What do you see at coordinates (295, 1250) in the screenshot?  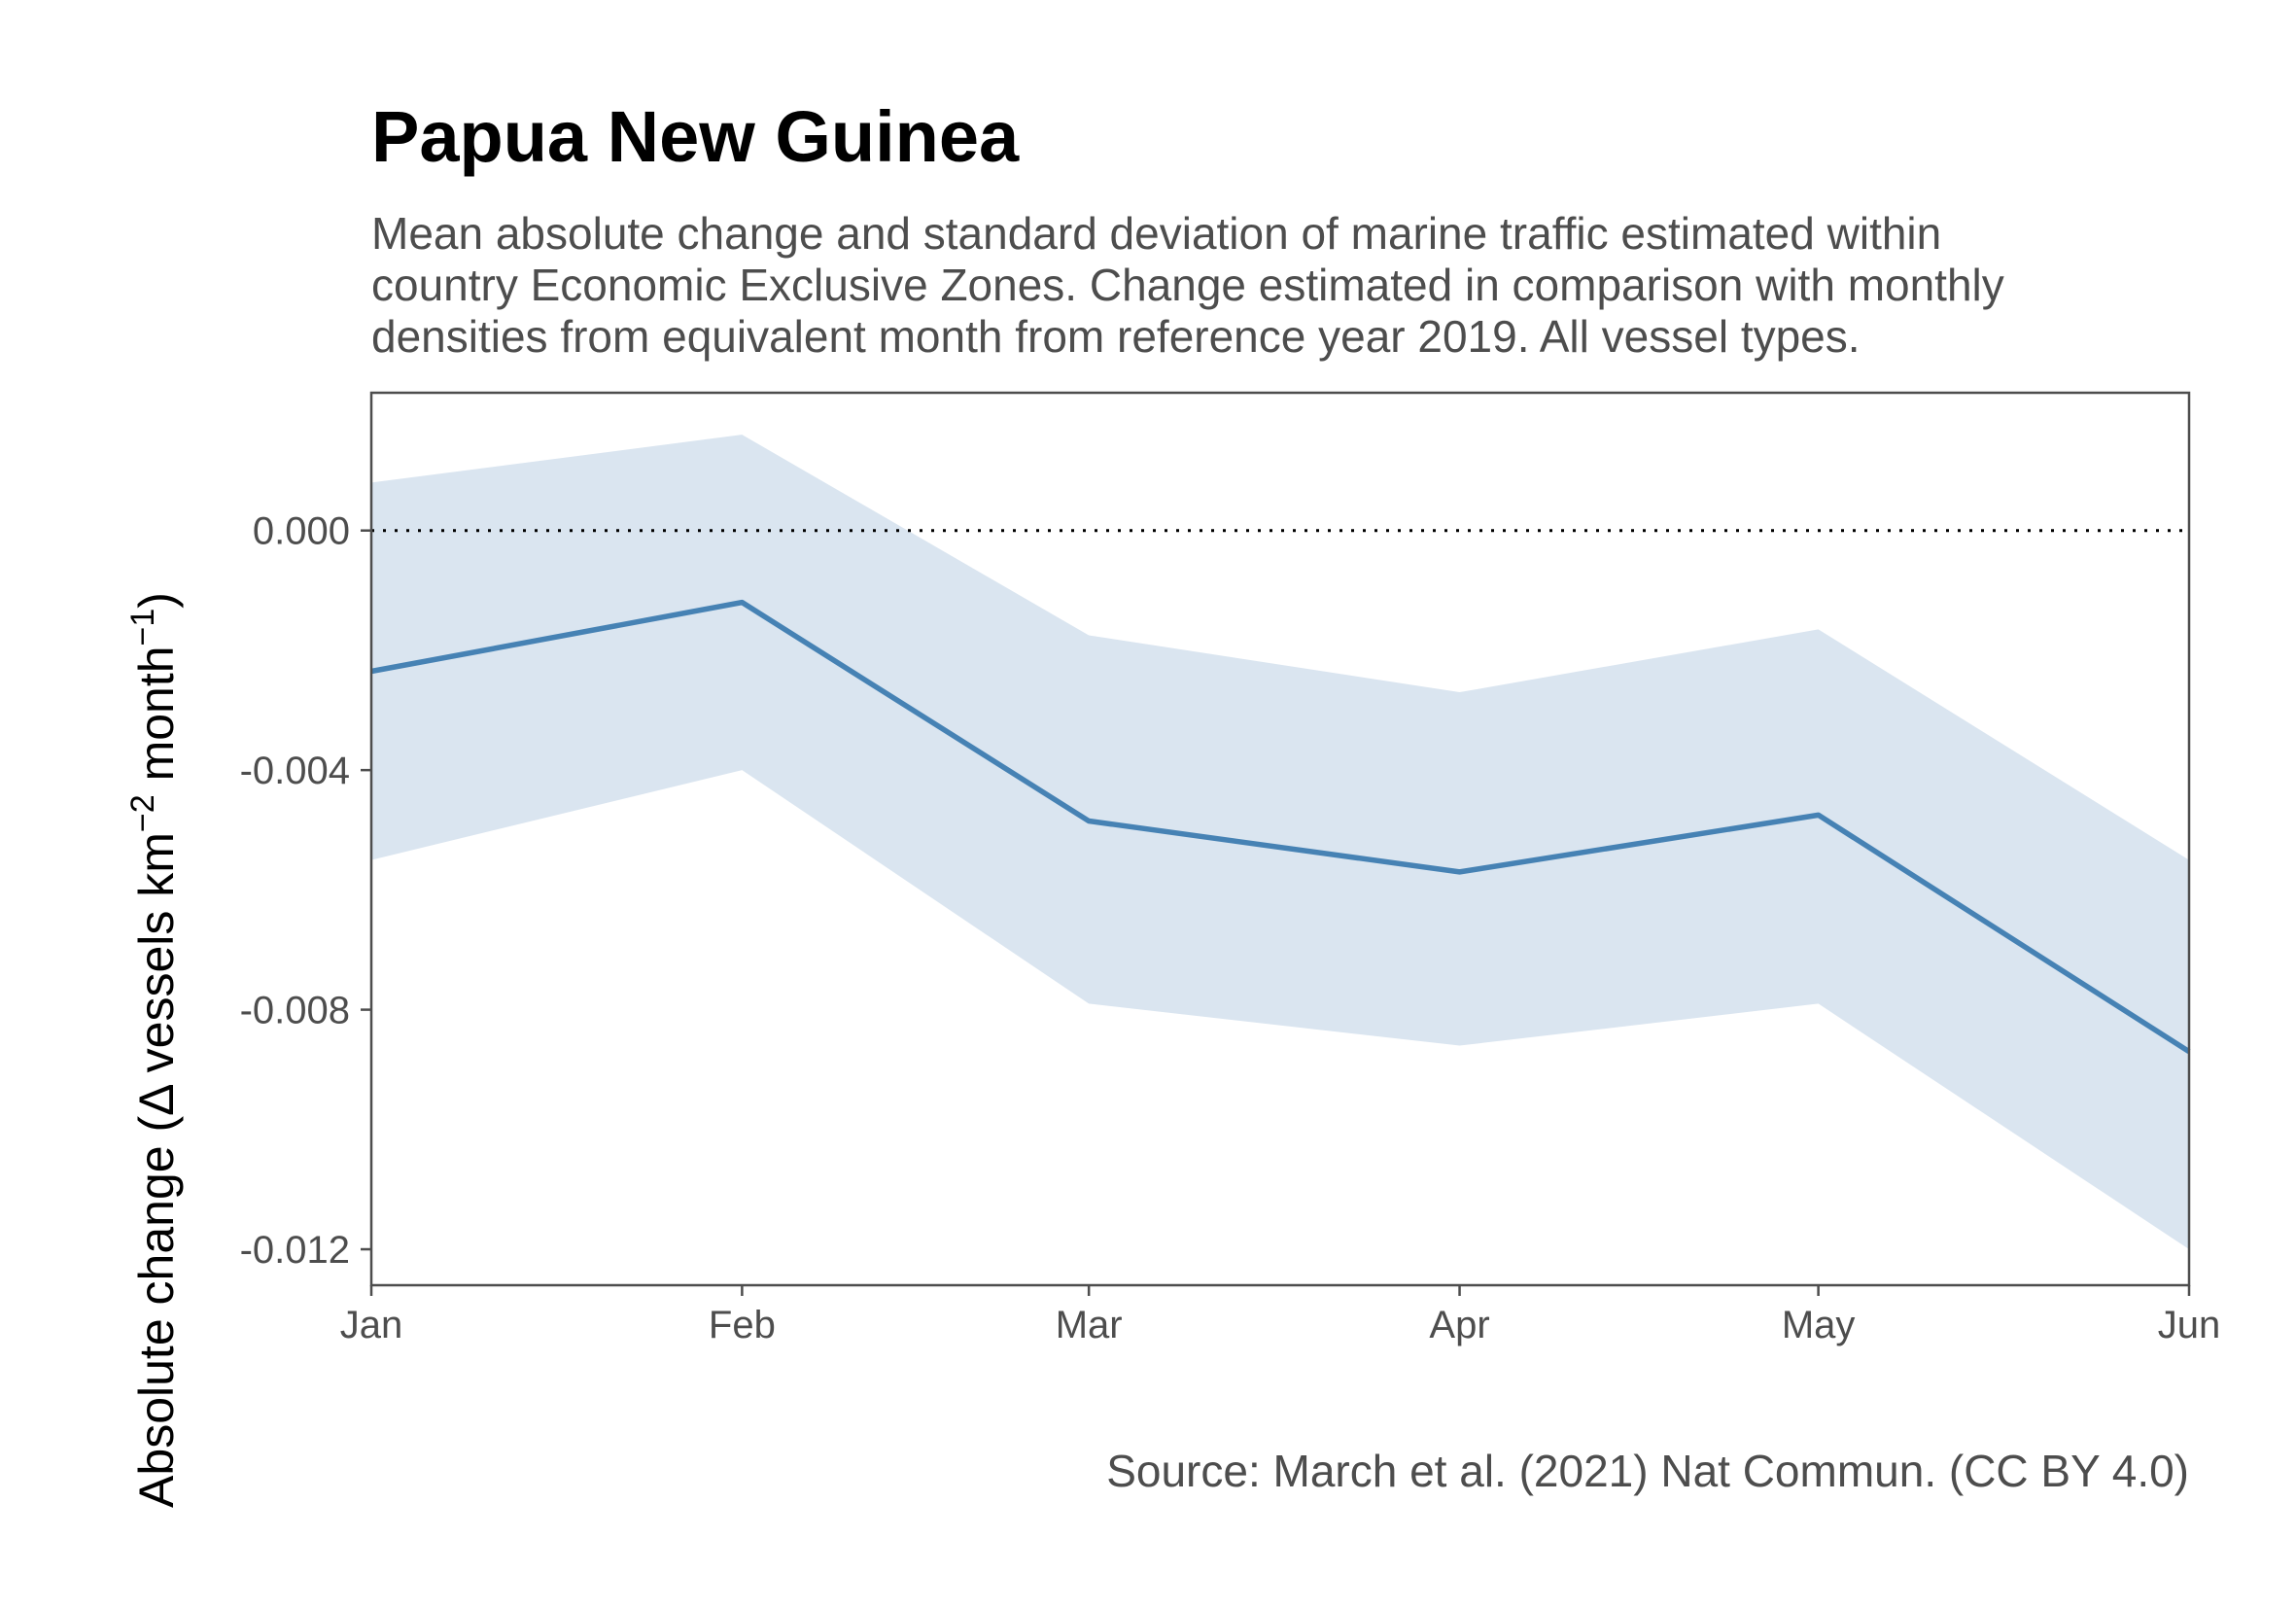 I see `y-tick-label: -0.012` at bounding box center [295, 1250].